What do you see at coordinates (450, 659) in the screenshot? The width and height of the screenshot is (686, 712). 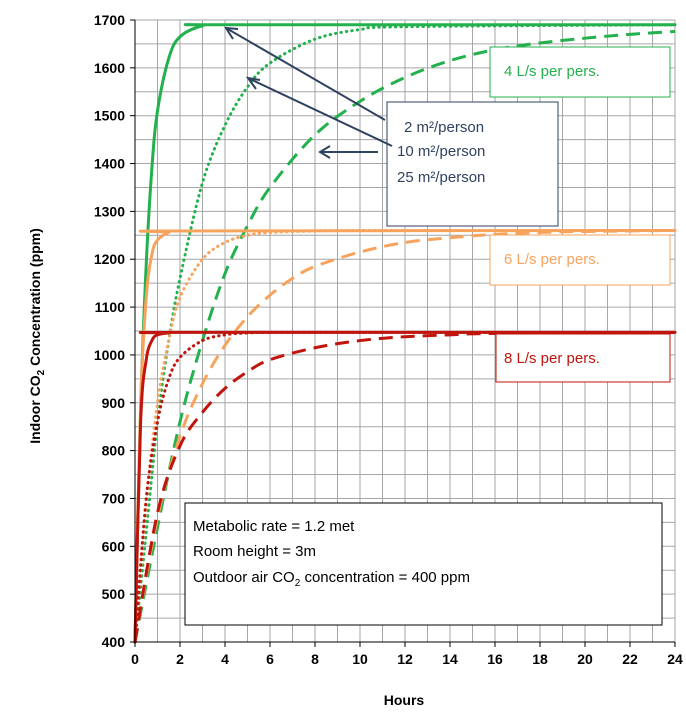 I see `x-tick-label: 14` at bounding box center [450, 659].